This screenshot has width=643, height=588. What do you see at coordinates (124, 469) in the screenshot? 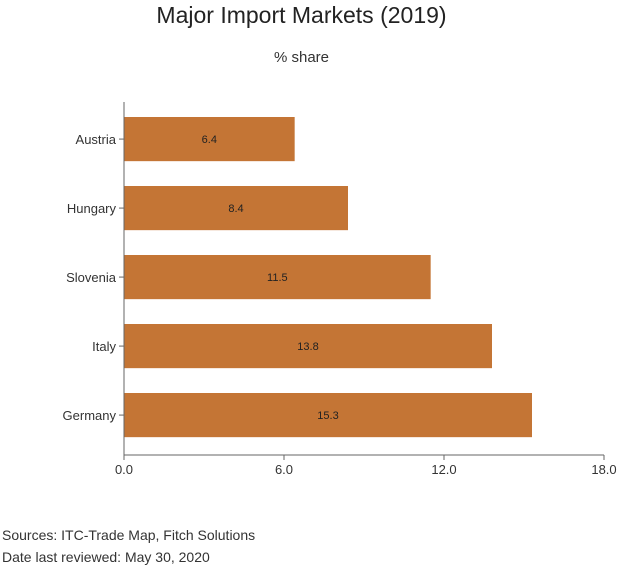
I see `x-tick-label: 0.0` at bounding box center [124, 469].